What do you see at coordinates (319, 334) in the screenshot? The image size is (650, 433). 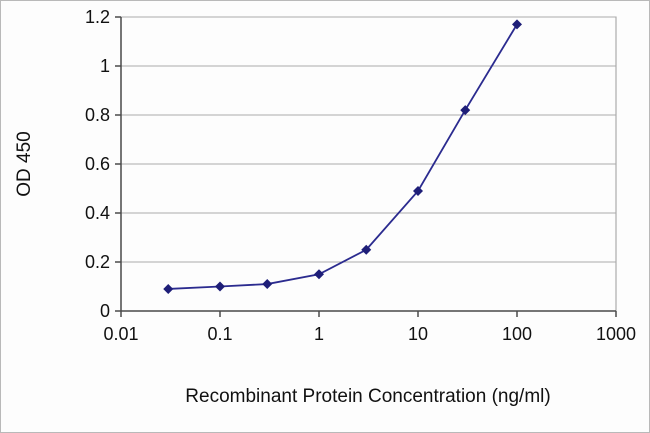 I see `x-tick-label: 1` at bounding box center [319, 334].